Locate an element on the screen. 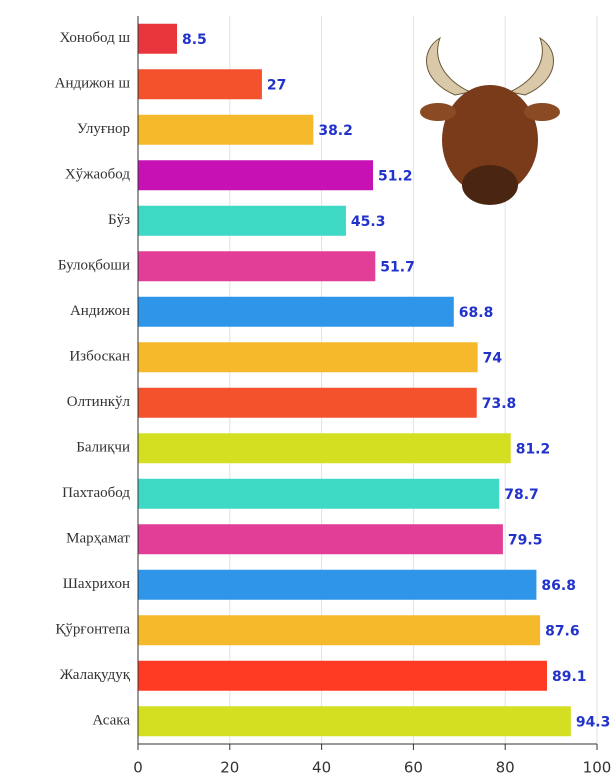  value-label: 8.5 is located at coordinates (194, 40).